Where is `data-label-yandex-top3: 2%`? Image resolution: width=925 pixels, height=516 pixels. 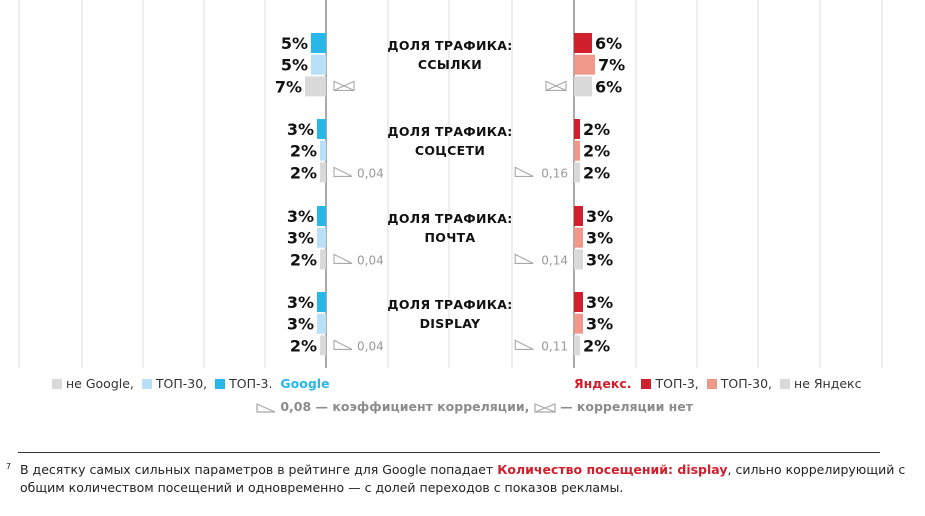
data-label-yandex-top3: 2% is located at coordinates (596, 129).